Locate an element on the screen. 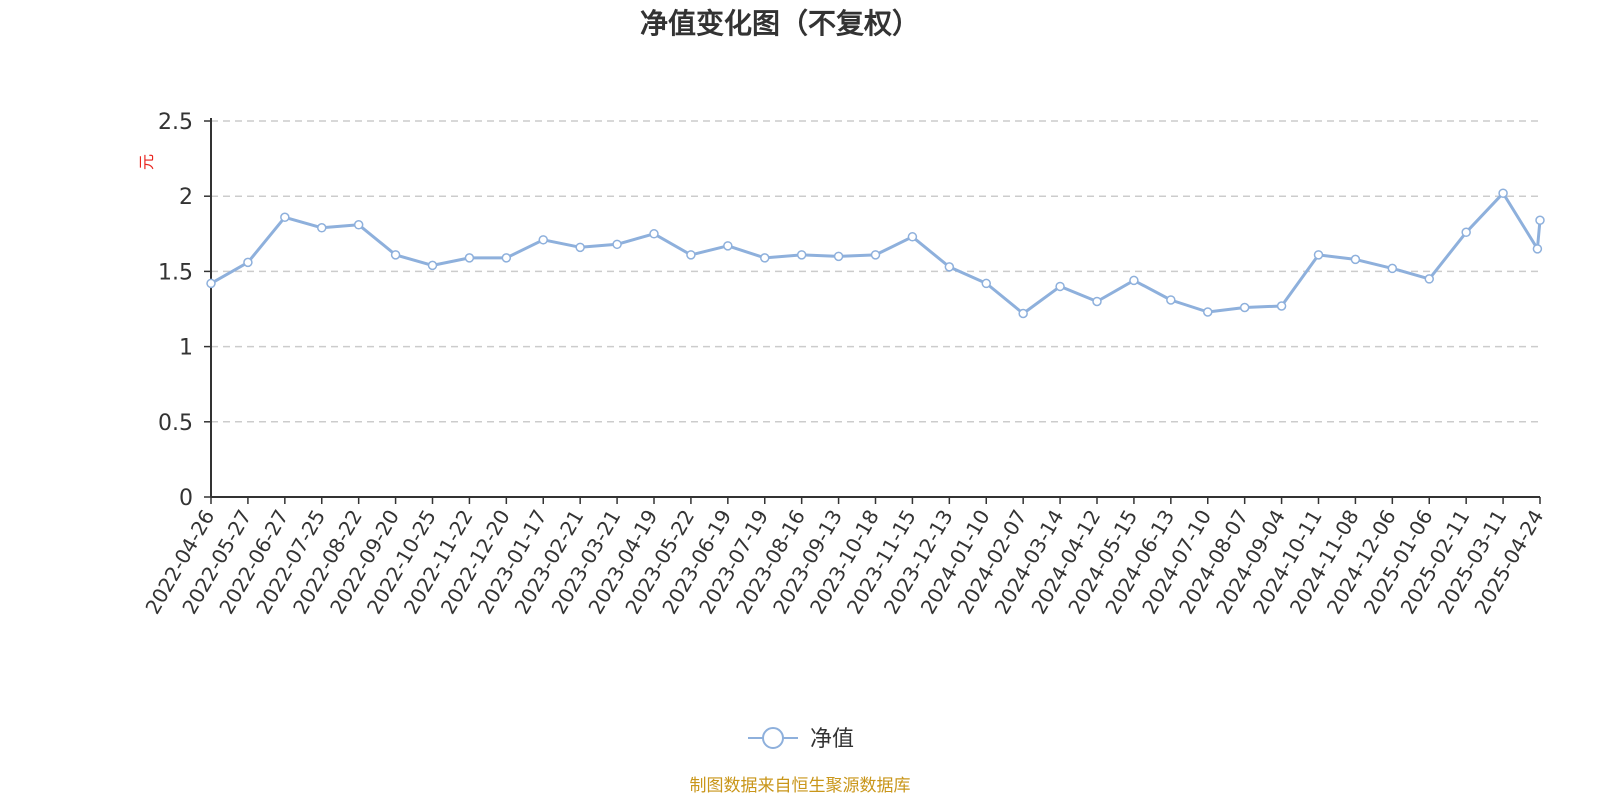 The width and height of the screenshot is (1600, 800). y-tick-label: 0 is located at coordinates (186, 498).